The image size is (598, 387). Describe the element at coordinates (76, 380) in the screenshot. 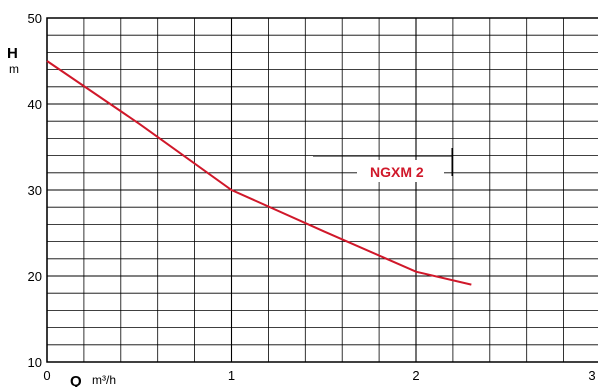

I see `x-axis-label: Q` at that location.